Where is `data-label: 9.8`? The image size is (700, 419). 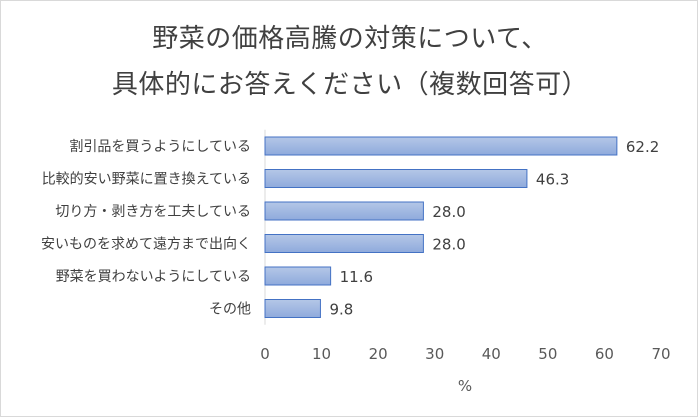
data-label: 9.8 is located at coordinates (341, 310).